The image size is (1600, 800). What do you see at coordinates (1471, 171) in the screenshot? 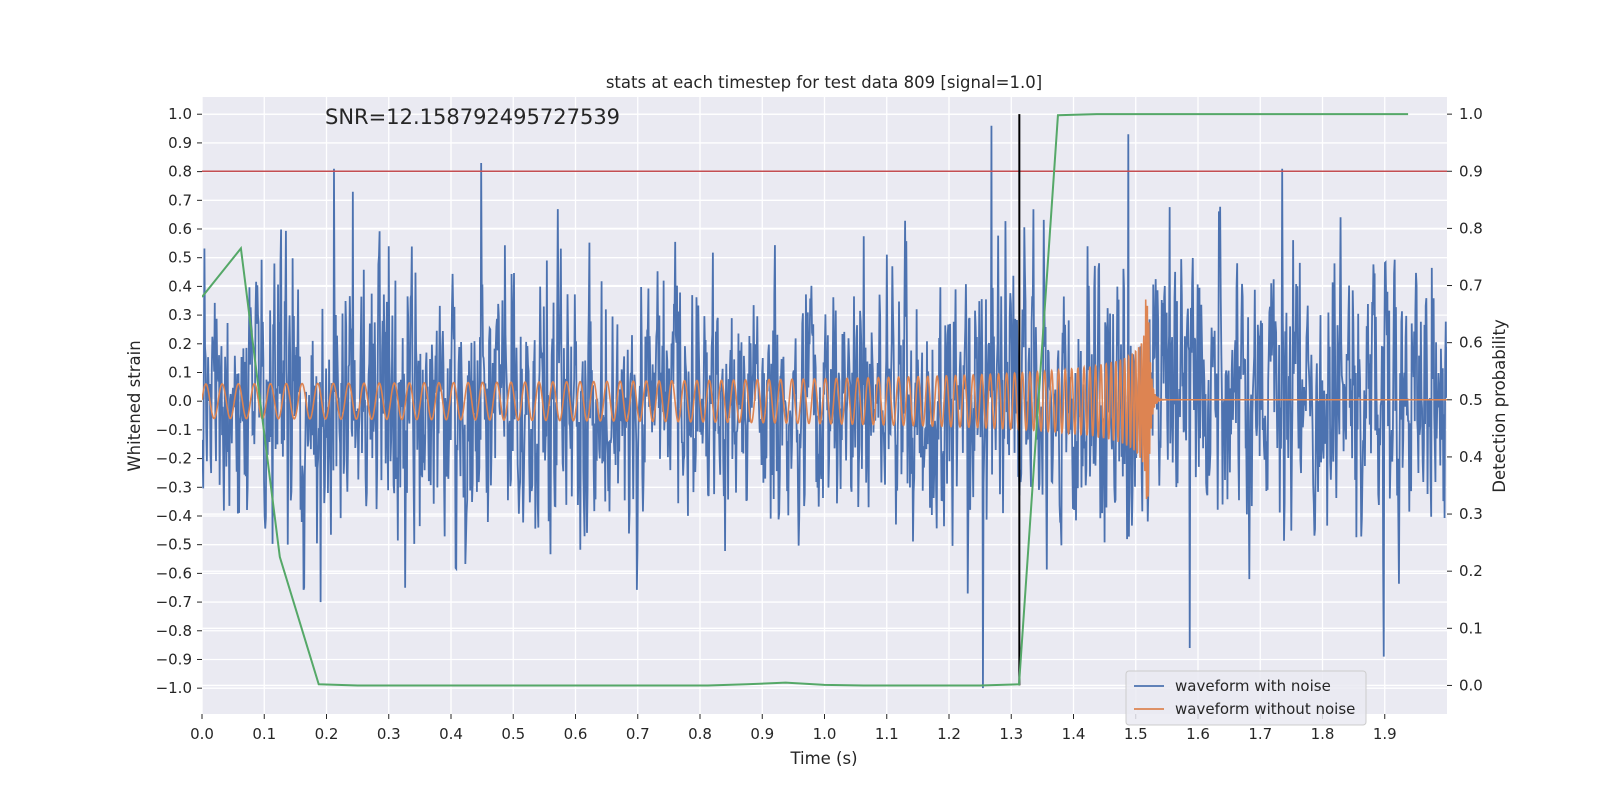
I see `y2-tick-label: 0.9` at bounding box center [1471, 171].